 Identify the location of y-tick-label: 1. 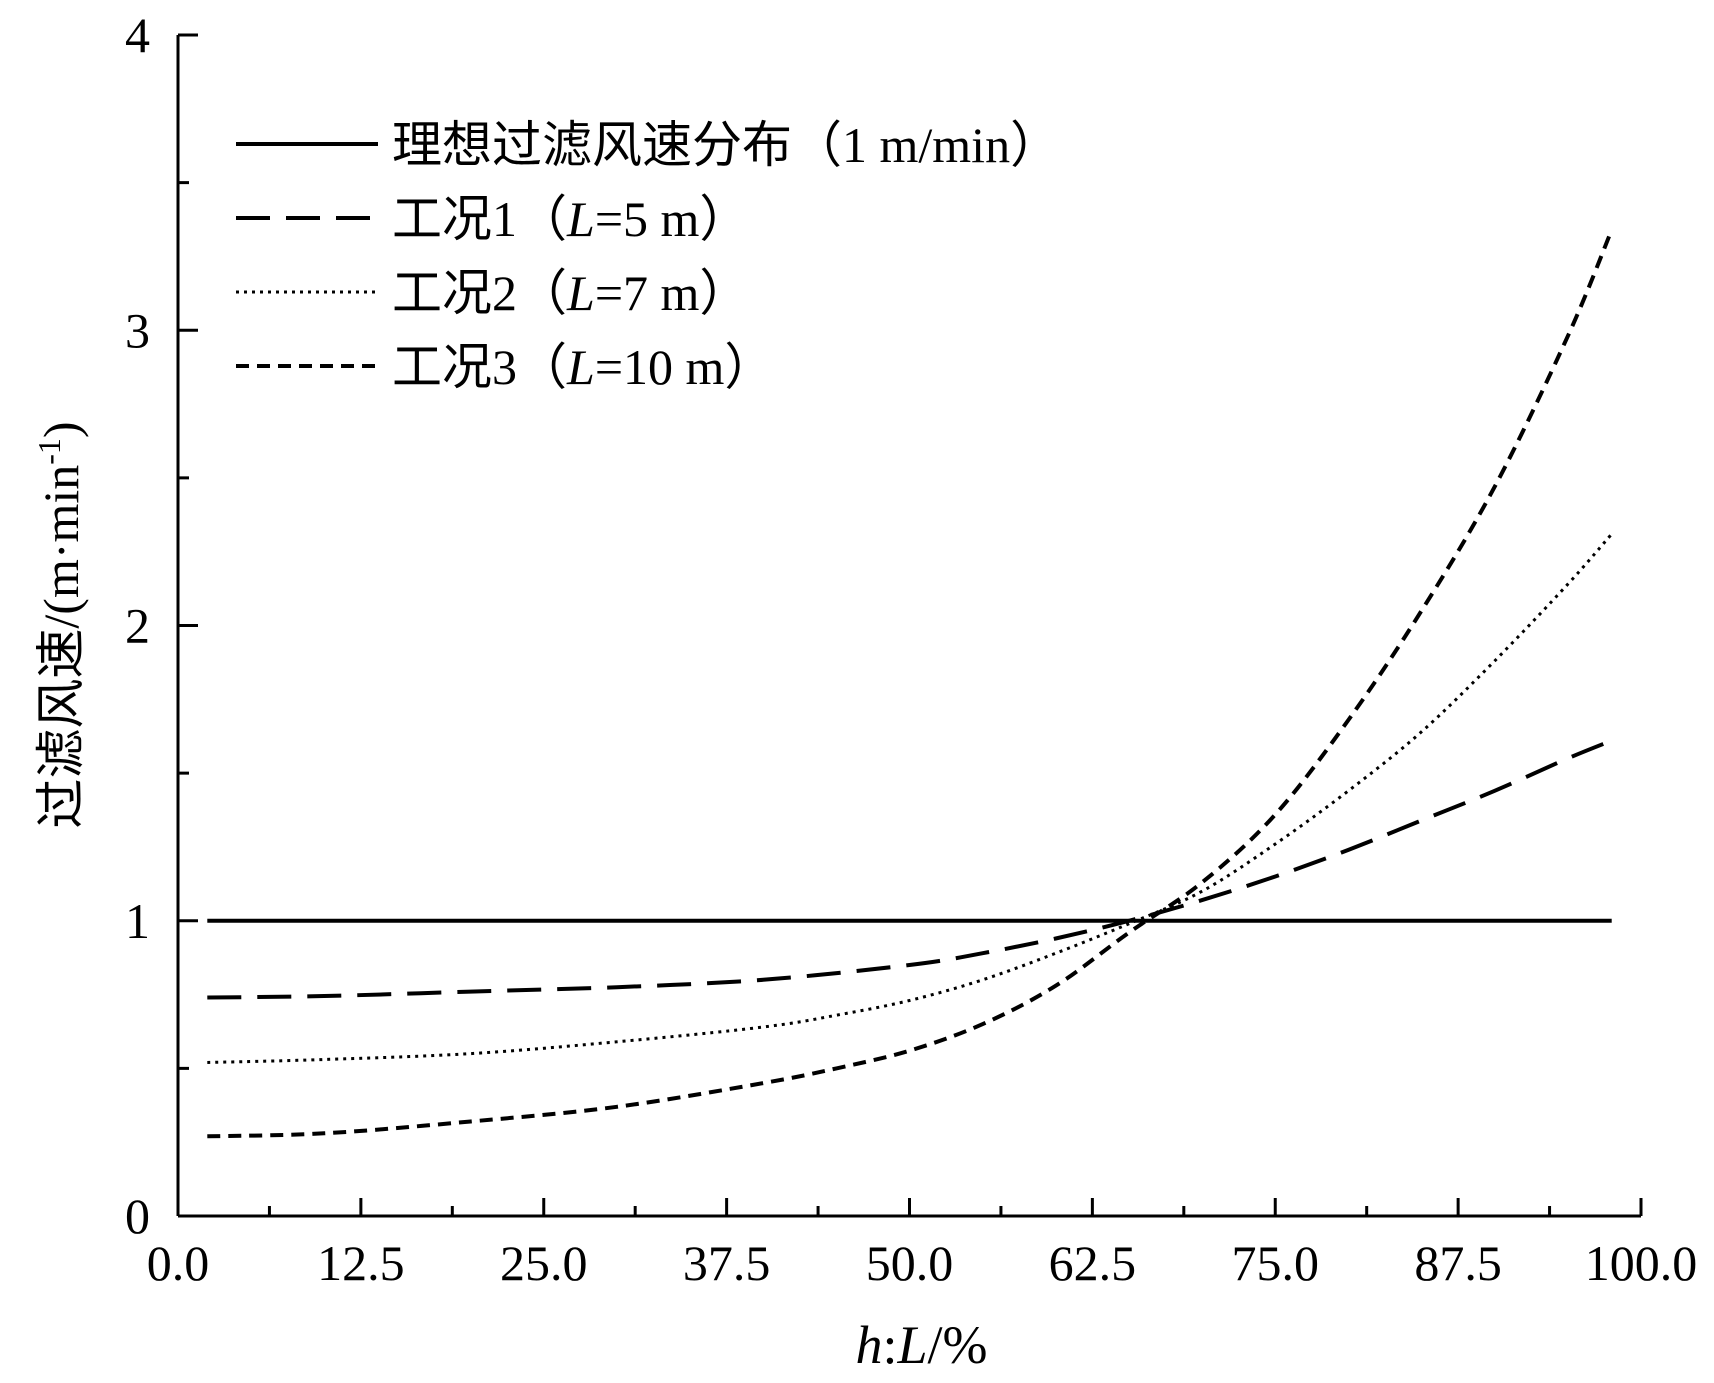
(137, 921).